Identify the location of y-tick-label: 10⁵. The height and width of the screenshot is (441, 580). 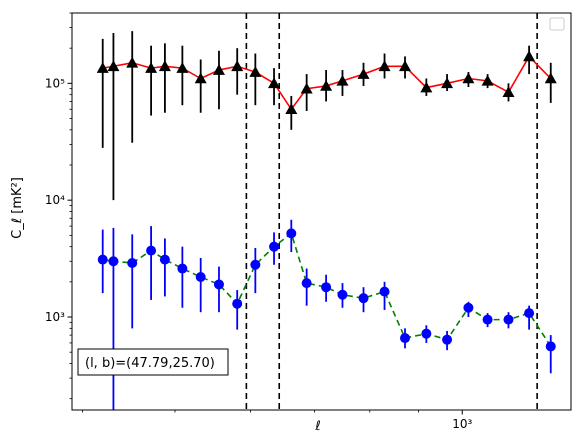
(55, 83).